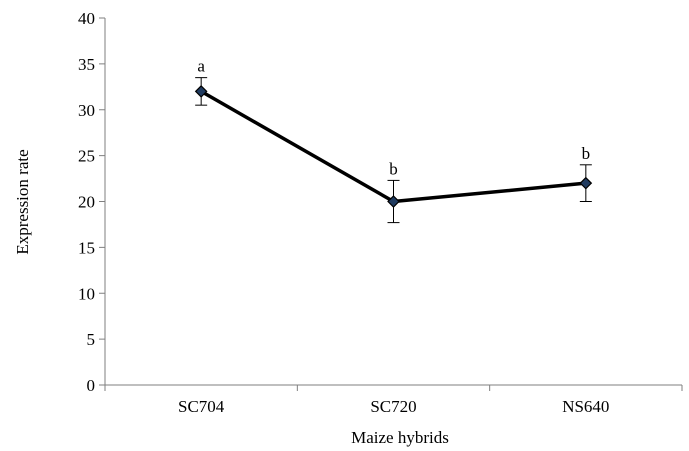 The image size is (689, 451). What do you see at coordinates (22, 201) in the screenshot?
I see `y-axis-title: Expression rate` at bounding box center [22, 201].